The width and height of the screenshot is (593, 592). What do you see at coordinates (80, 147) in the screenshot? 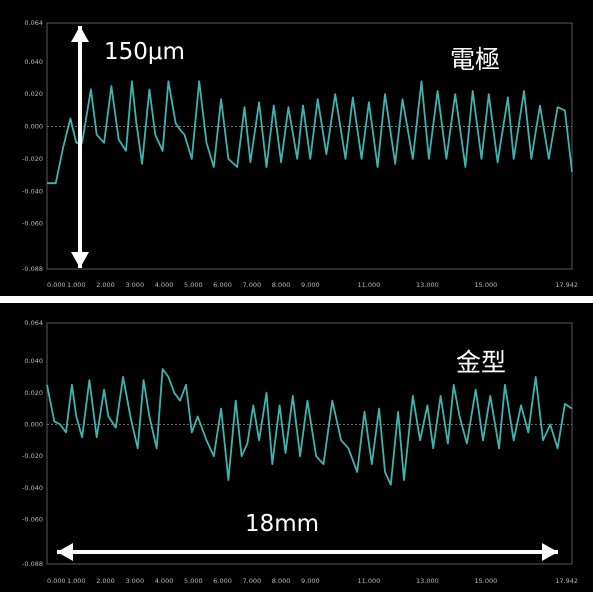
I see `vertical-scale-arrow` at bounding box center [80, 147].